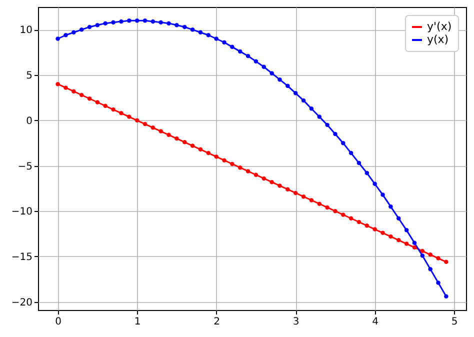 This screenshot has width=474, height=337. I want to click on y-tick-label: −5, so click(25, 166).